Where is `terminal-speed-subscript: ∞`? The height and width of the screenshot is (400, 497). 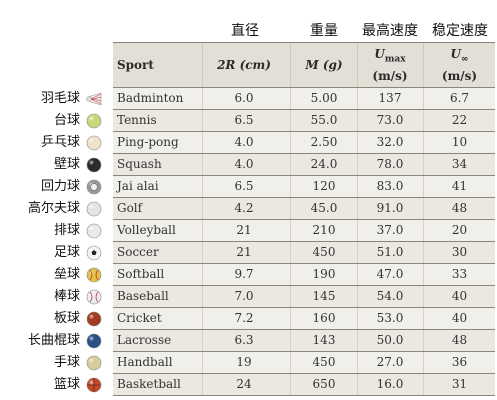
terminal-speed-subscript: ∞ is located at coordinates (464, 59).